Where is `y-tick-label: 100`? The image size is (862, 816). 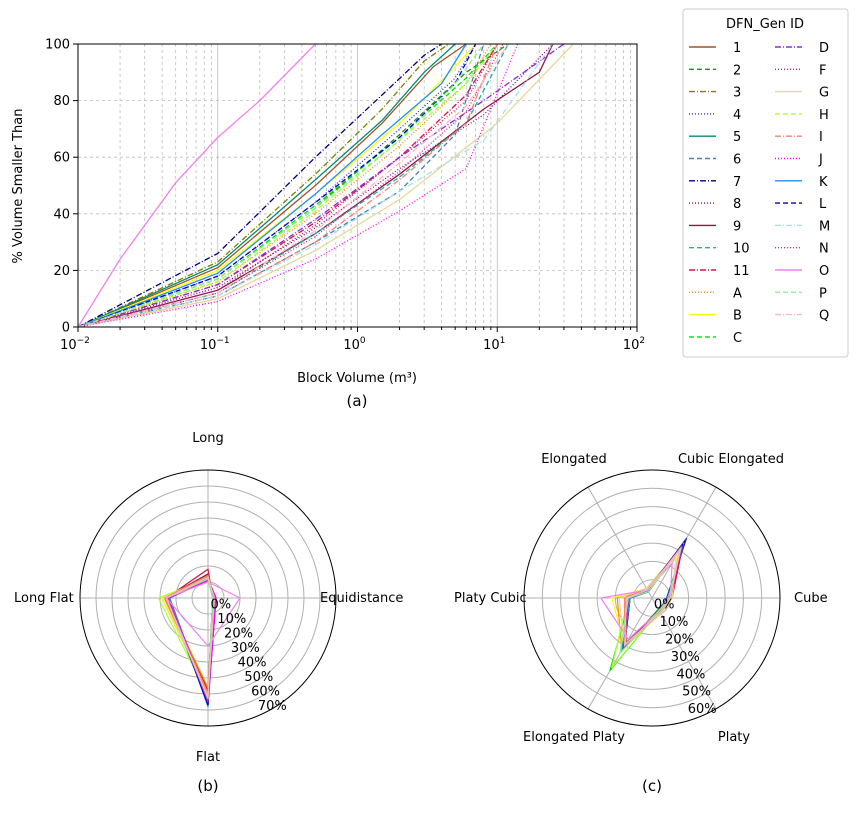
y-tick-label: 100 is located at coordinates (57, 45).